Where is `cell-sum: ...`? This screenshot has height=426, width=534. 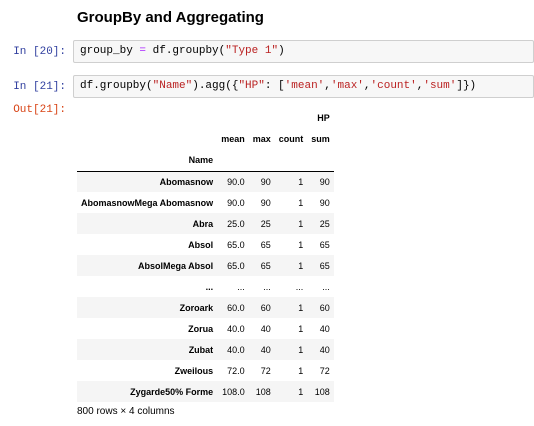 cell-sum: ... is located at coordinates (326, 286).